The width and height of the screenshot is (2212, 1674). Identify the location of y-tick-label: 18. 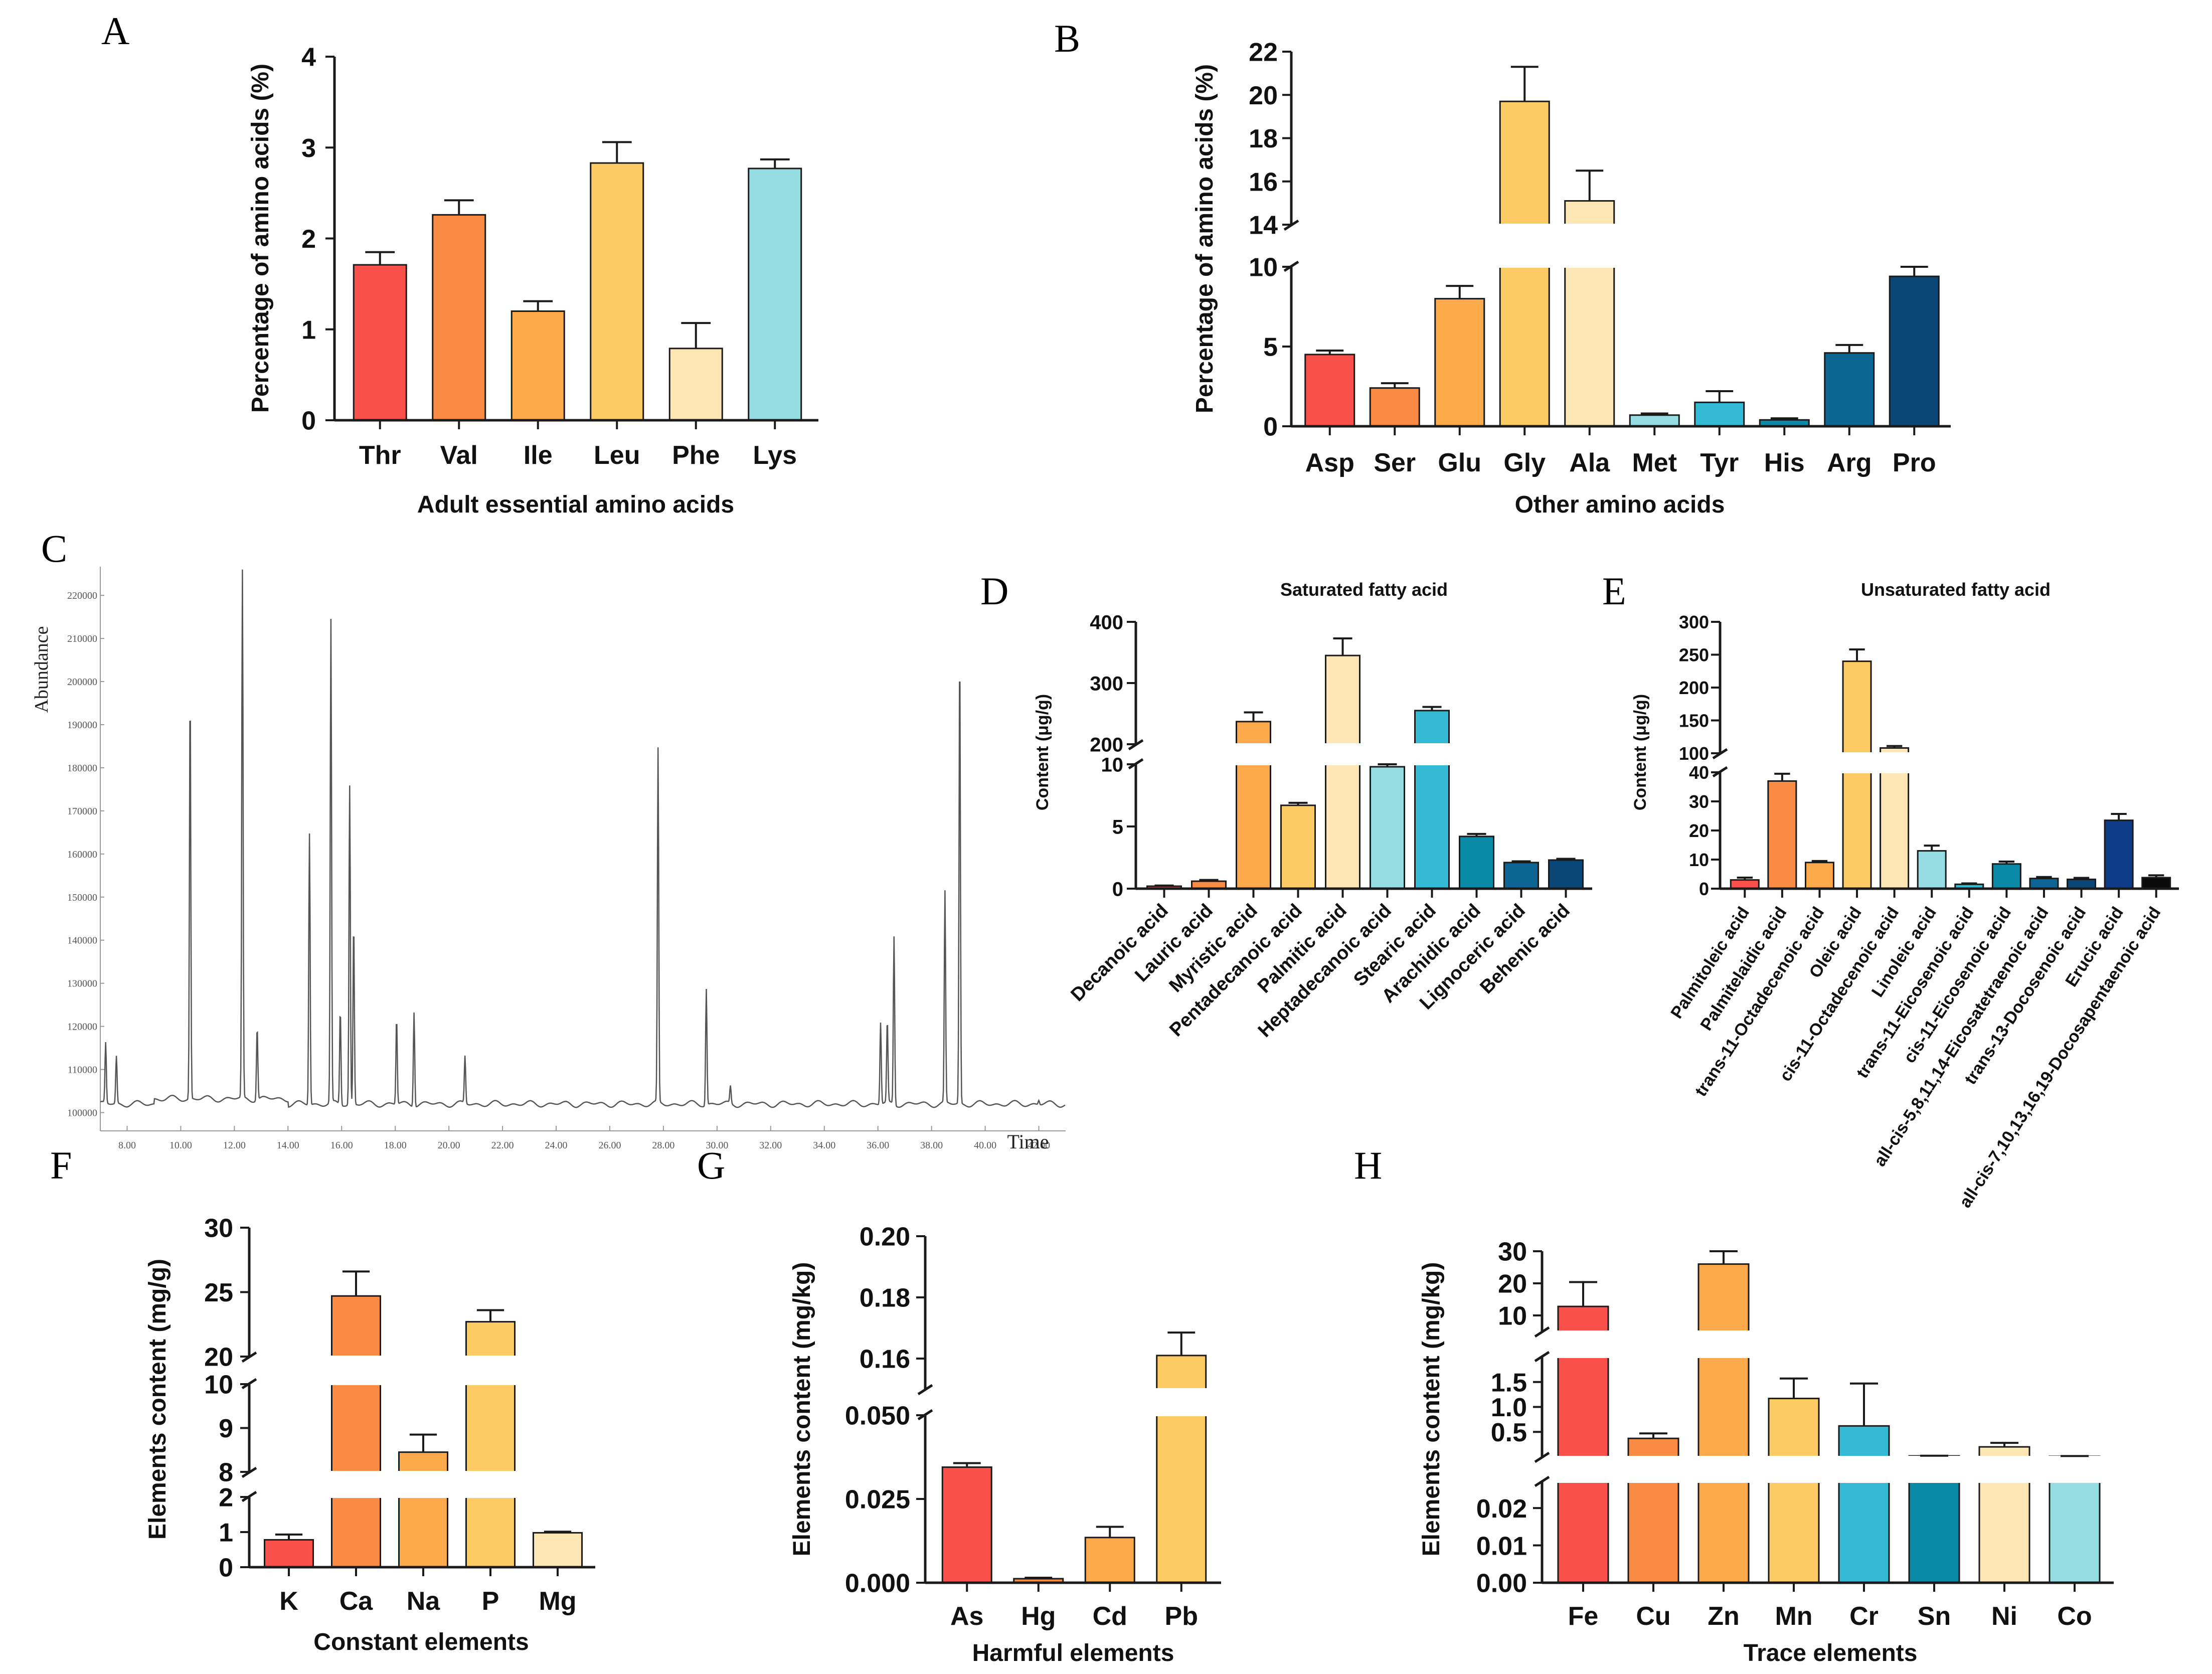
(1263, 139).